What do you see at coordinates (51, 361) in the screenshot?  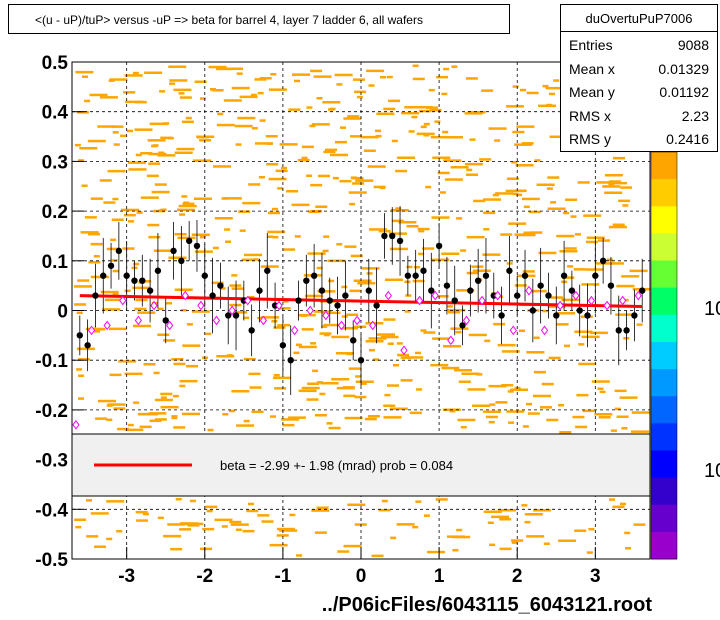 I see `y-tick-label: -0.1` at bounding box center [51, 361].